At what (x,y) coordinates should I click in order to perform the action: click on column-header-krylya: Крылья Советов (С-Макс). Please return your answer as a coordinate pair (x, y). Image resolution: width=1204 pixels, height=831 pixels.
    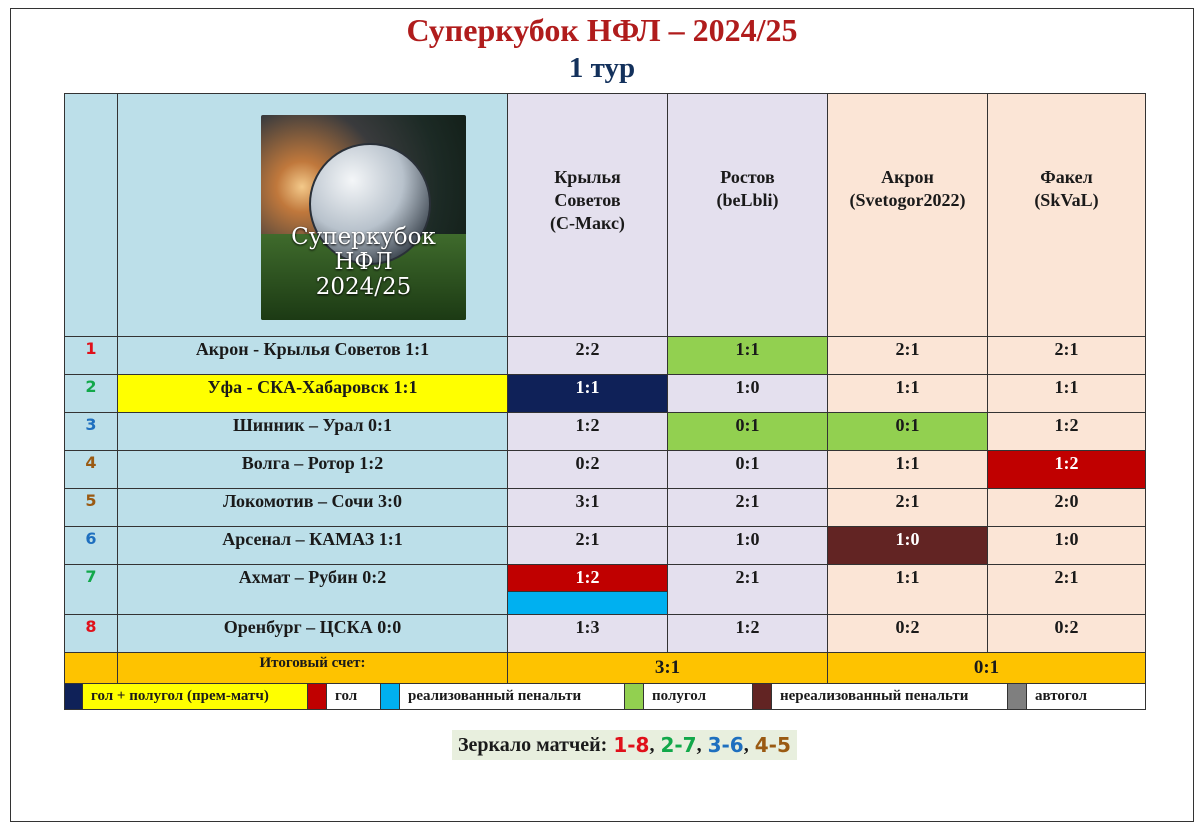
    Looking at the image, I should click on (587, 215).